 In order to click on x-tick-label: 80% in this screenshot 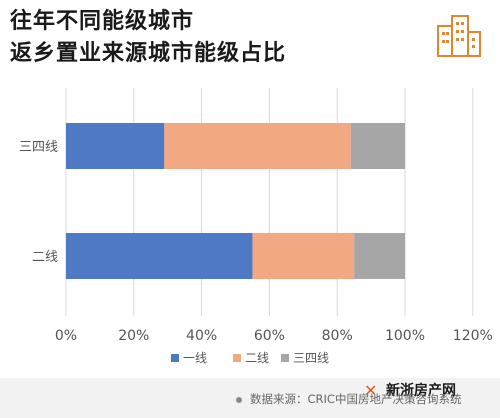, I will do `click(337, 336)`.